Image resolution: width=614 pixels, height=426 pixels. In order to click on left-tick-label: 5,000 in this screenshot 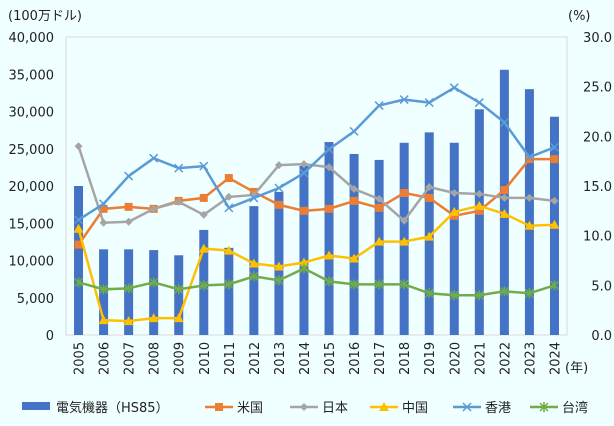, I will do `click(35, 299)`.